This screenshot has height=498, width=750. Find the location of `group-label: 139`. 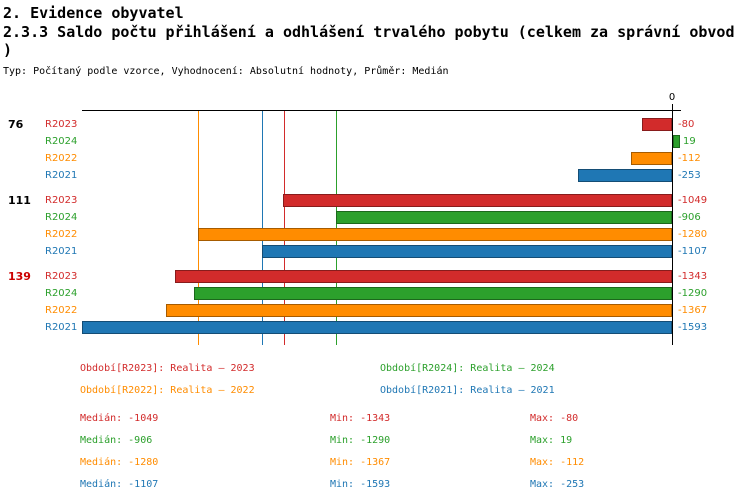

group-label: 139 is located at coordinates (19, 276).